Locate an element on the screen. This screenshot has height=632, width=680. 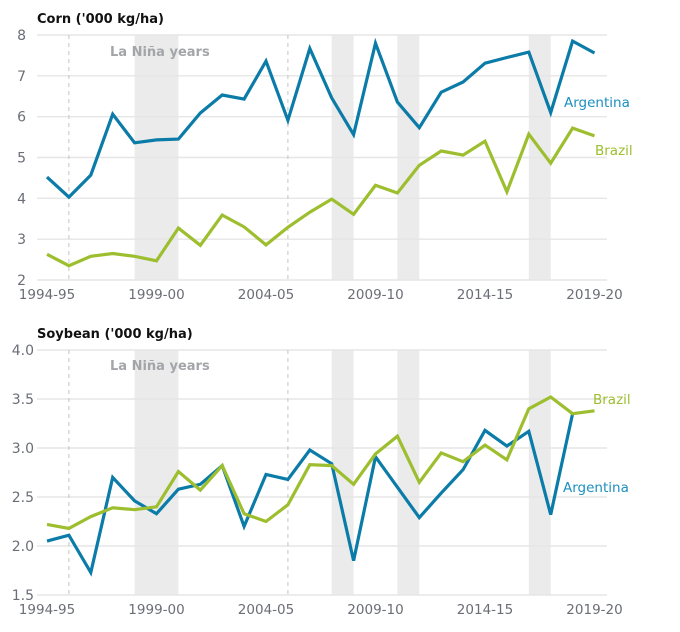
y-tick-label: 3.0 is located at coordinates (23, 449).